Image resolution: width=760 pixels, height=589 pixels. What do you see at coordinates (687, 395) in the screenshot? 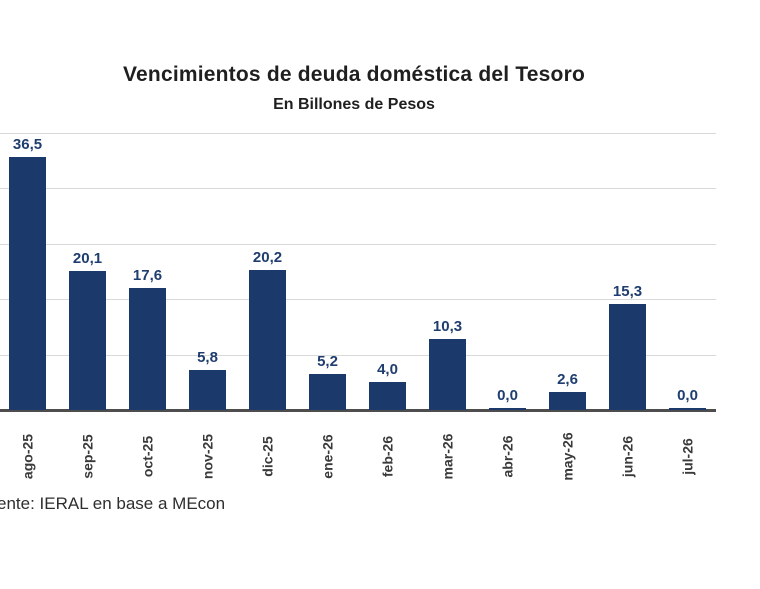
I see `value-label-jul-26: 0,0` at bounding box center [687, 395].